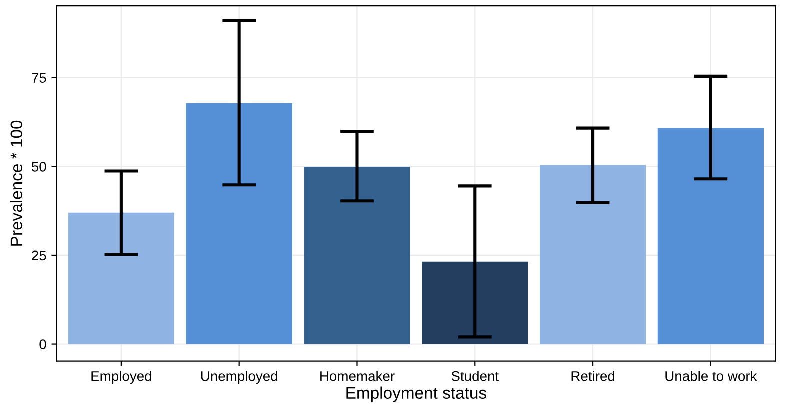 The height and width of the screenshot is (406, 786). Describe the element at coordinates (43, 345) in the screenshot. I see `y-tick-label: 0` at that location.